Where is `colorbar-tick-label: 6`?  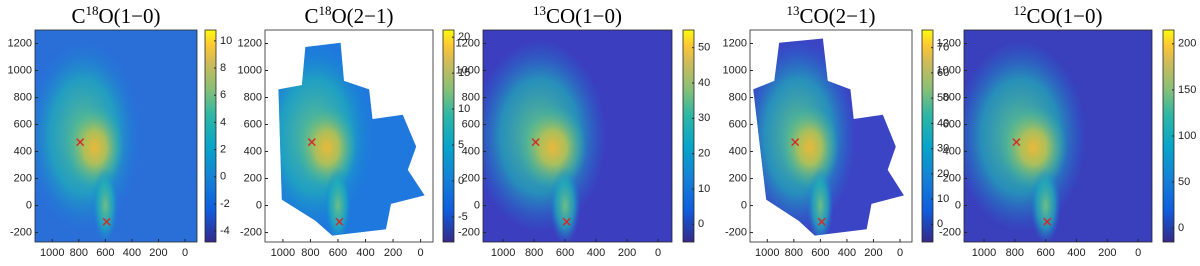
colorbar-tick-label: 6 is located at coordinates (223, 95).